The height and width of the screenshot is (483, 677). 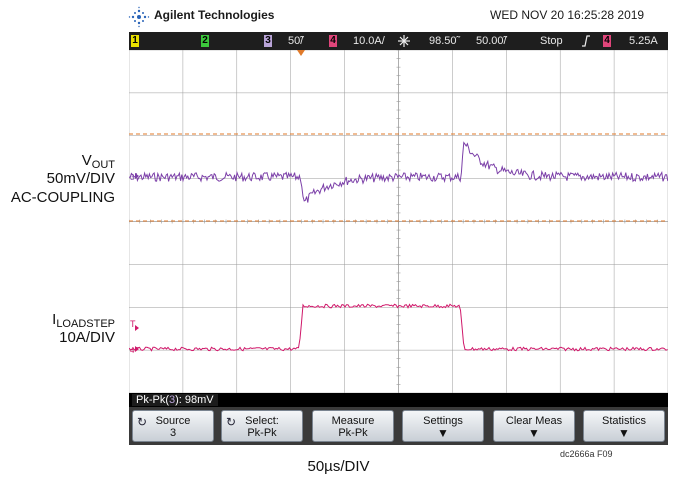 I want to click on softkey-label: Measure, so click(x=353, y=421).